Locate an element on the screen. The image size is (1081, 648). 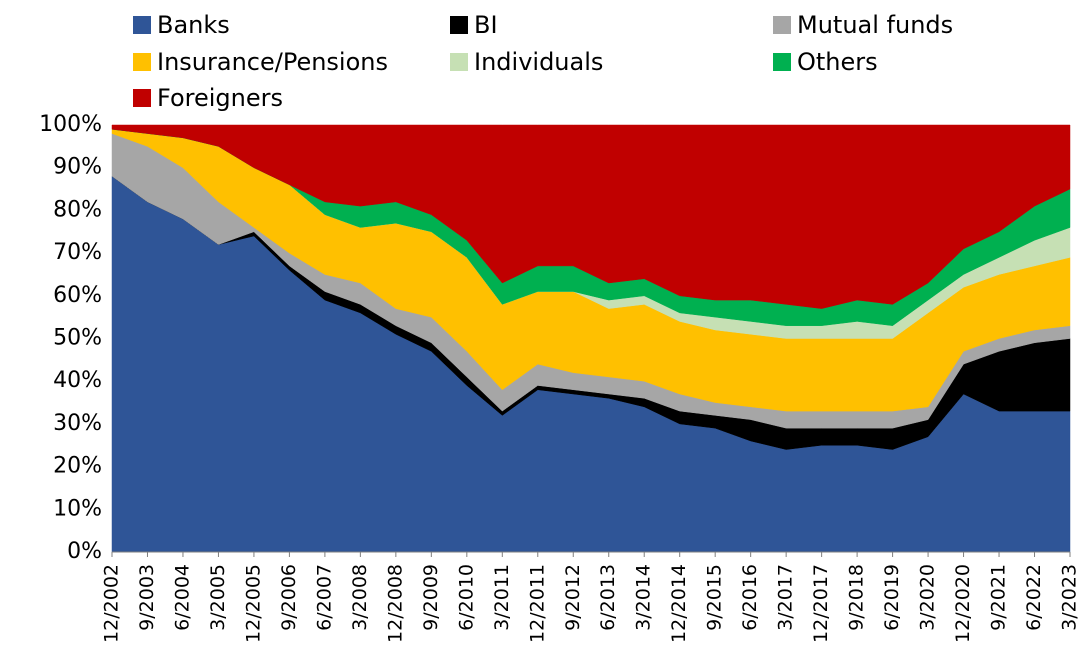
y-tick-label: 60% is located at coordinates (77, 295).